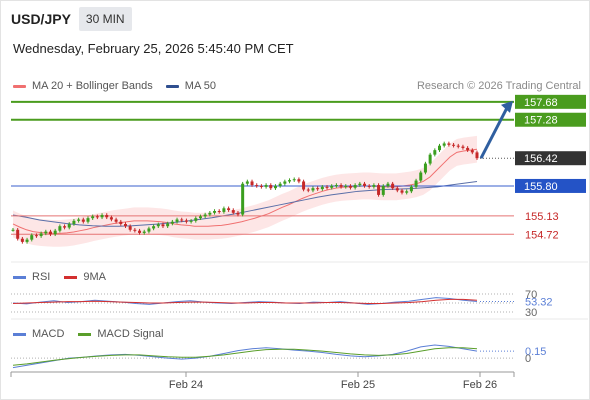  What do you see at coordinates (542, 235) in the screenshot?
I see `support-label: 154.72` at bounding box center [542, 235].